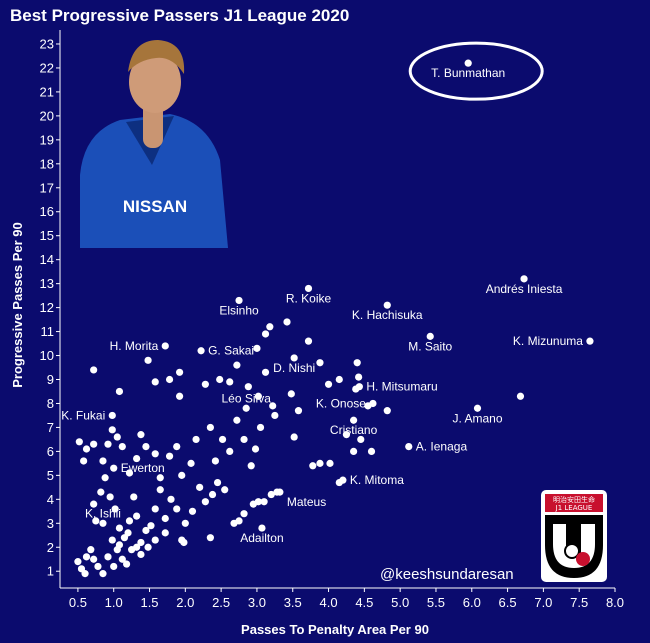 The height and width of the screenshot is (643, 650). What do you see at coordinates (472, 602) in the screenshot?
I see `x-tick-label-12: 6.0` at bounding box center [472, 602].